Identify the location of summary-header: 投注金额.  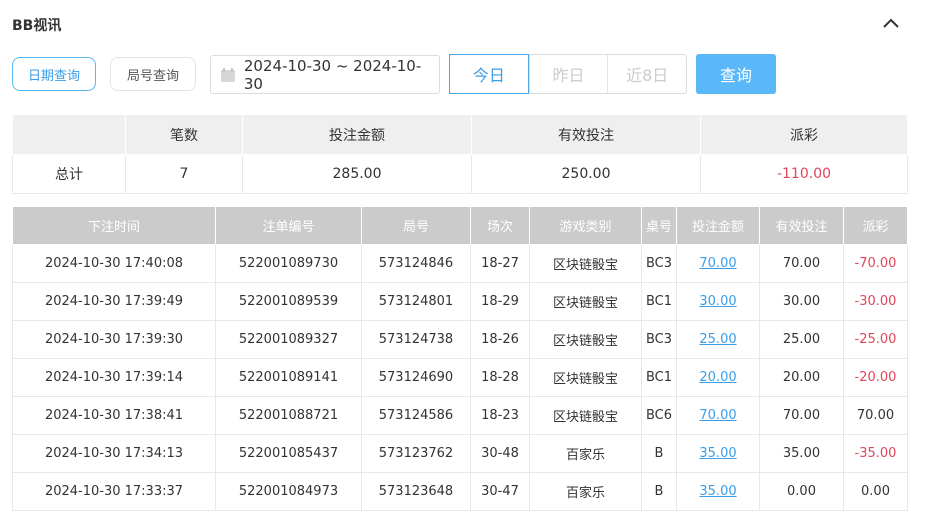
(357, 134).